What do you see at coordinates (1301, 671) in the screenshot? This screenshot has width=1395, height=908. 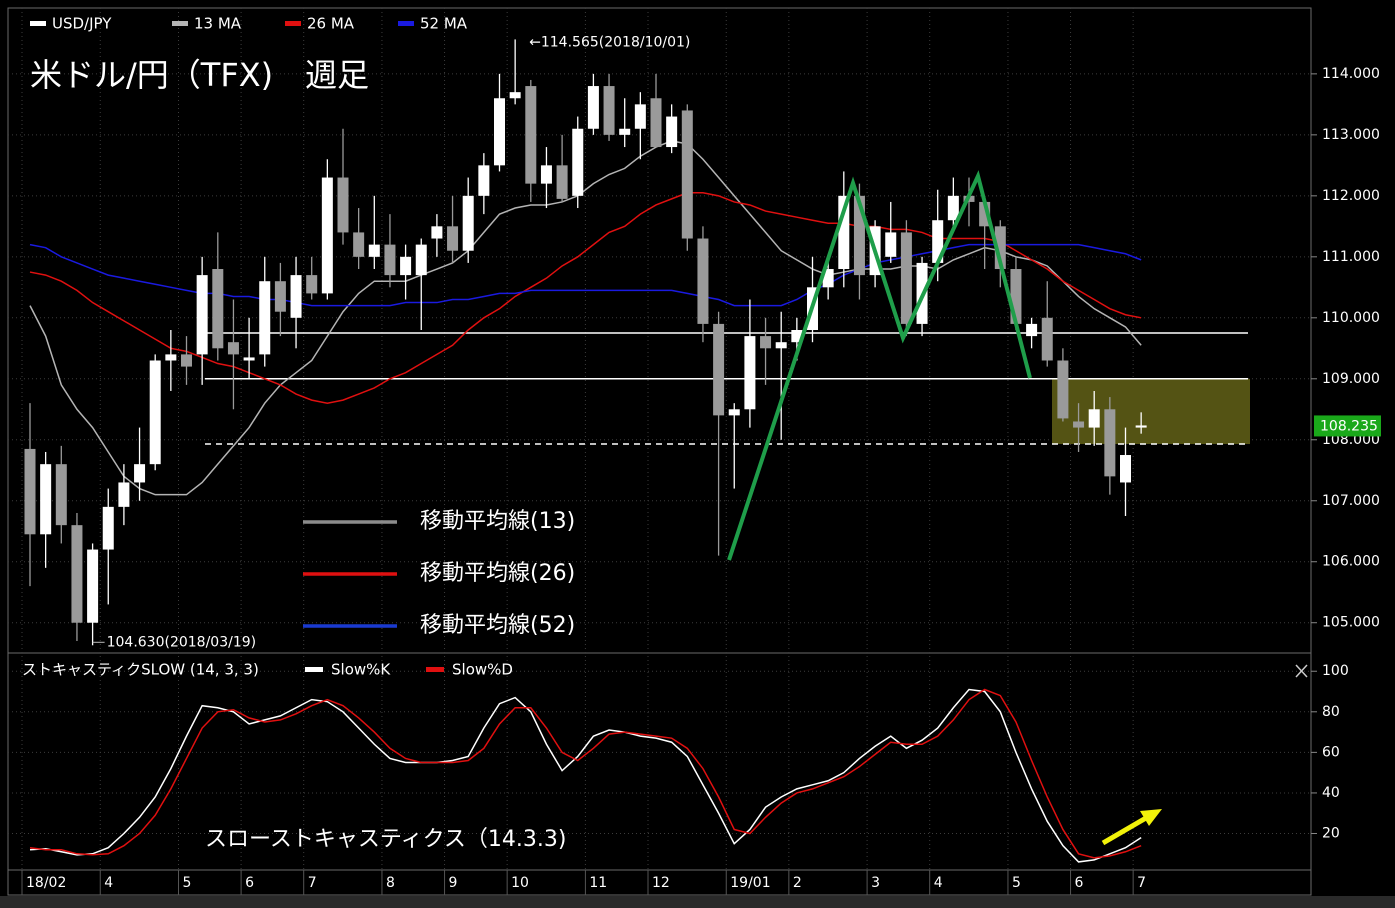 I see `close-icon` at bounding box center [1301, 671].